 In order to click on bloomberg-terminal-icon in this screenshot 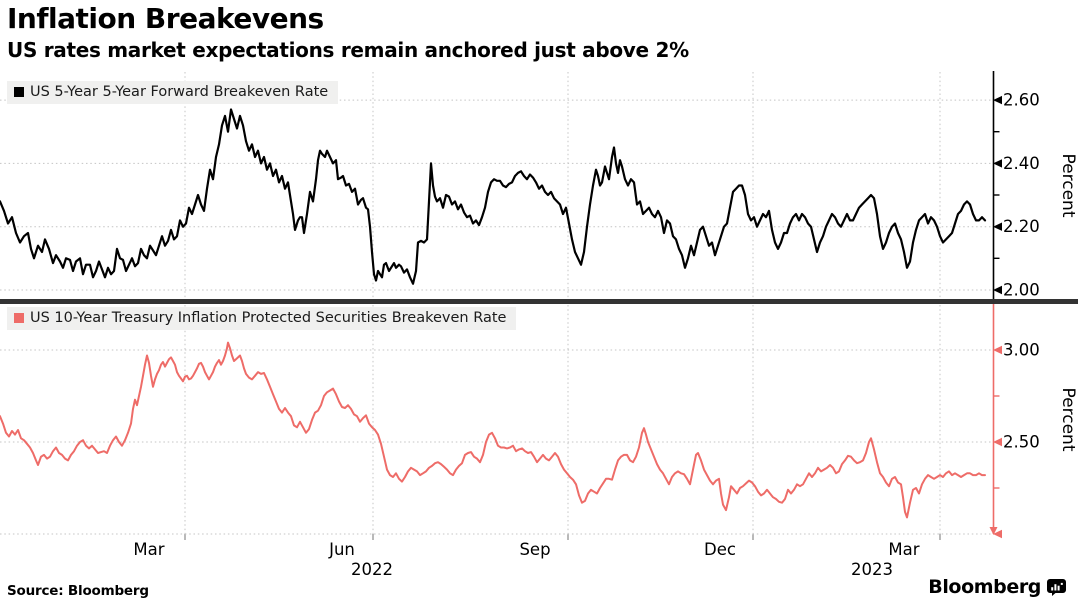, I will do `click(1056, 587)`.